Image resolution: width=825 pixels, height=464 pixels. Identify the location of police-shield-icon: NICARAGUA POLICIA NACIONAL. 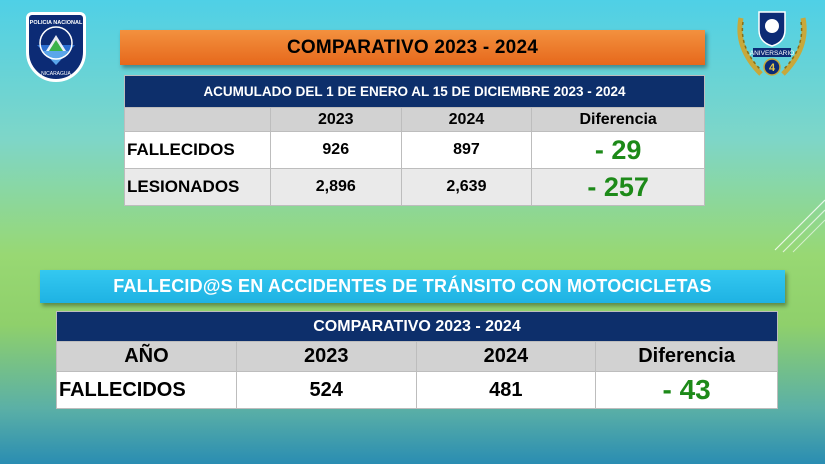
(56, 48).